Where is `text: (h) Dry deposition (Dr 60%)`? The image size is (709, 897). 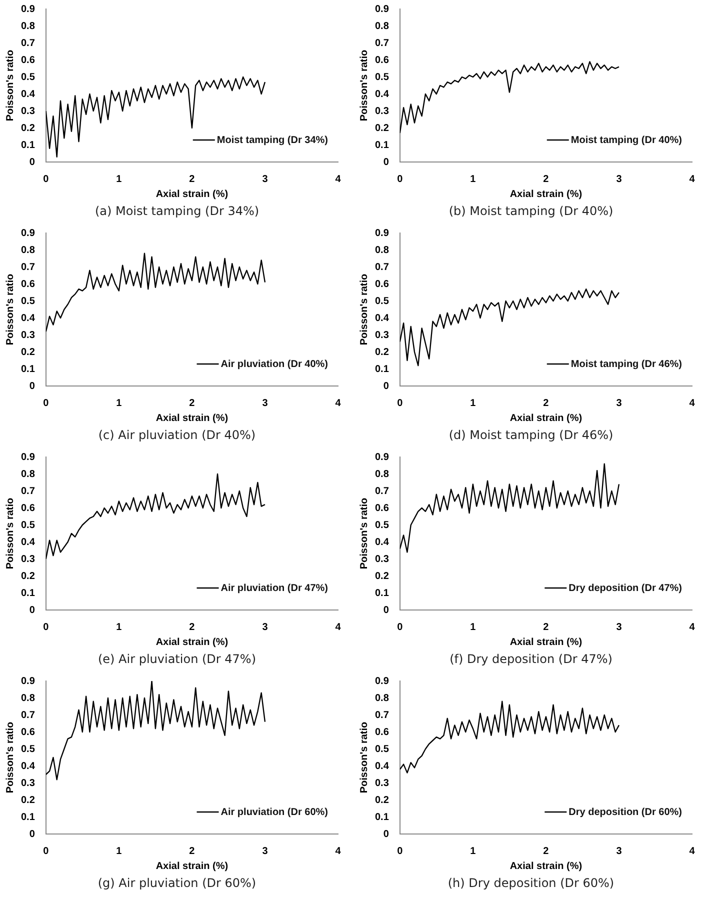 text: (h) Dry deposition (Dr 60%) is located at coordinates (531, 883).